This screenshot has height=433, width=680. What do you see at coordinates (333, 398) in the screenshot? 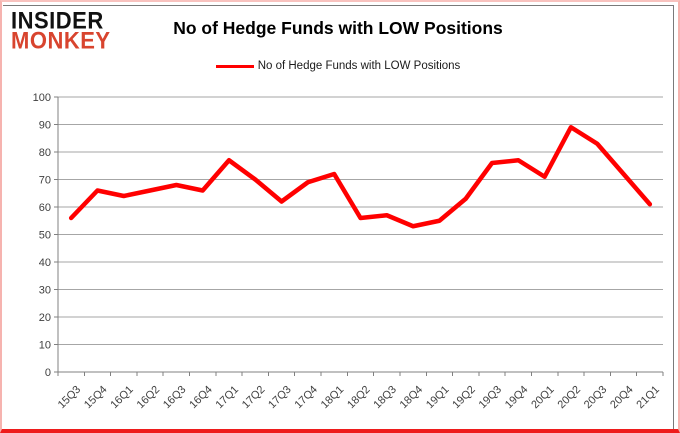
I see `svg-text: 18Q1` at bounding box center [333, 398].